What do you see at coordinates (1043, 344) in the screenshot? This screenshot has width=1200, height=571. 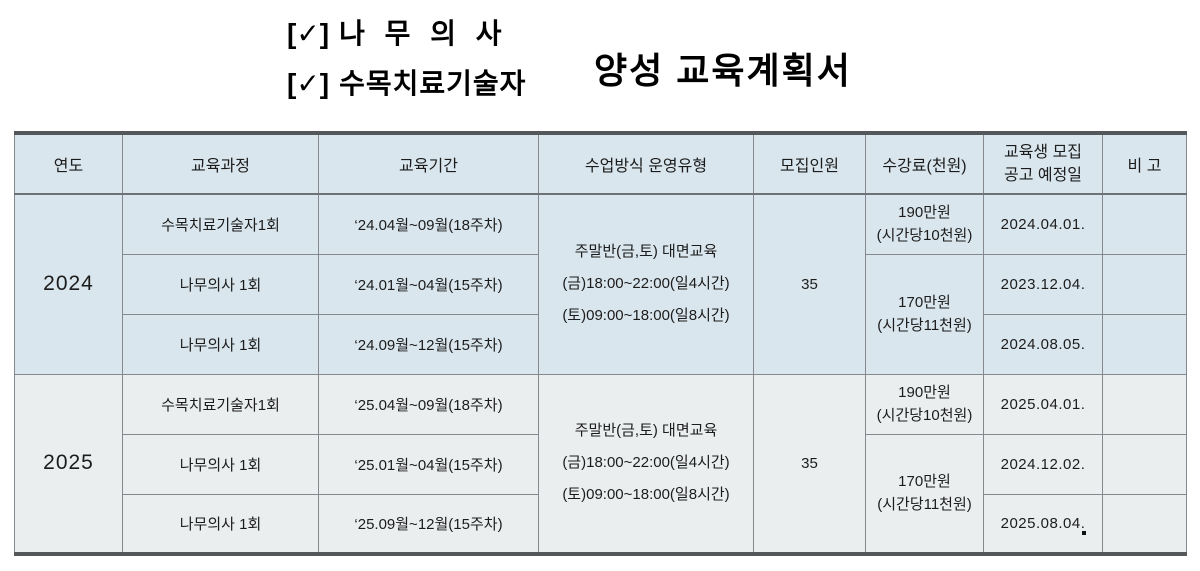 I see `announcement-date-cell: 2024.08.05.` at bounding box center [1043, 344].